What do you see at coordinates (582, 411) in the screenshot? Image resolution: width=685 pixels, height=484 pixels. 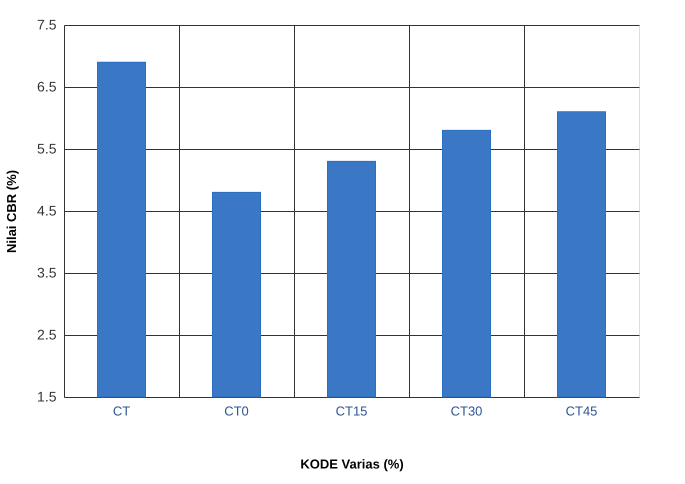 I see `x-tick-label: CT45` at bounding box center [582, 411].